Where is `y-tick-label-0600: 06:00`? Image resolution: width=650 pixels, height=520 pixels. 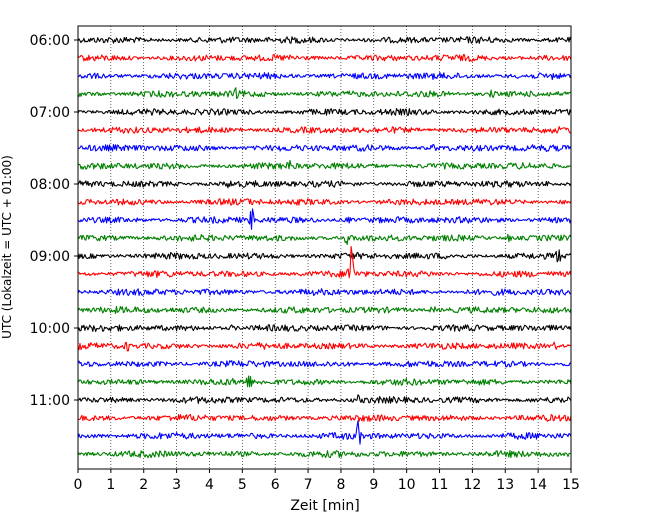 y-tick-label-0600: 06:00 is located at coordinates (50, 41).